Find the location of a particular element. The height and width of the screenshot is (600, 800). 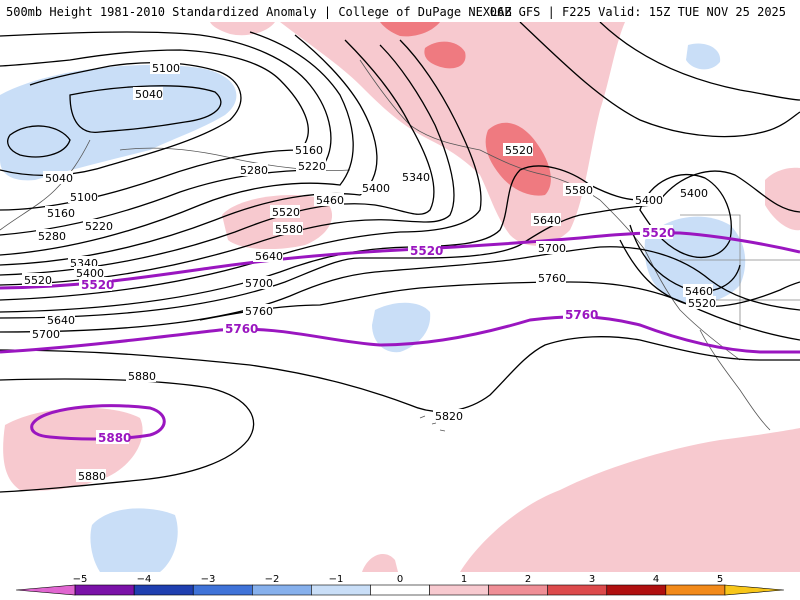

contour-label: 5280 is located at coordinates (253, 170).